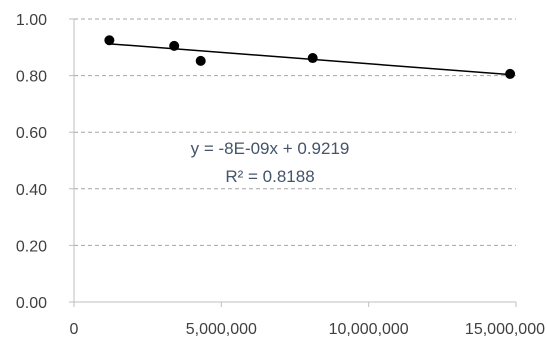  I want to click on data-points, so click(310, 57).